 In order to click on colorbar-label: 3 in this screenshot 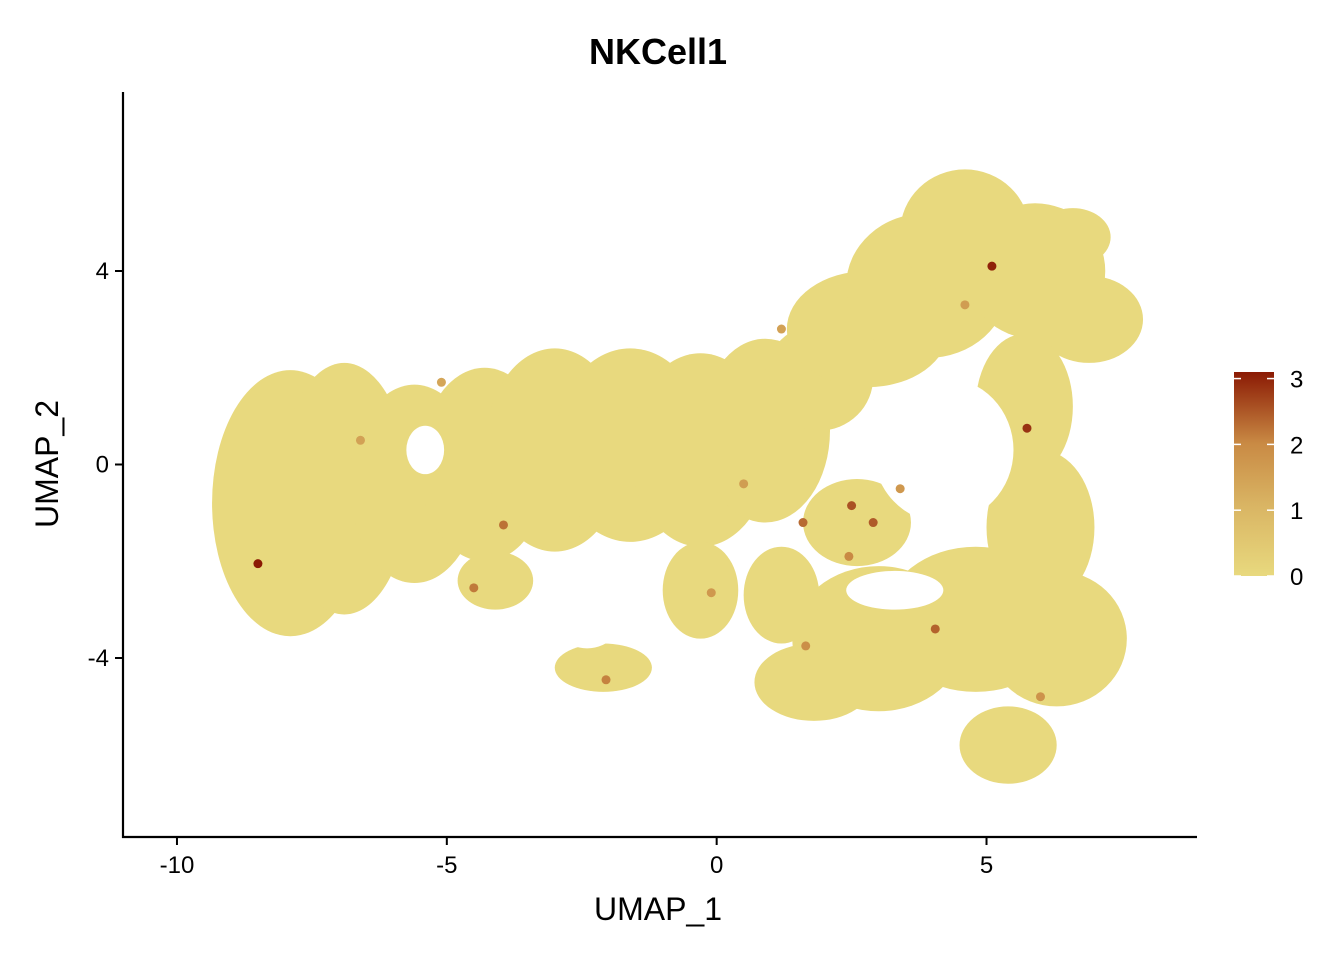, I will do `click(1296, 380)`.